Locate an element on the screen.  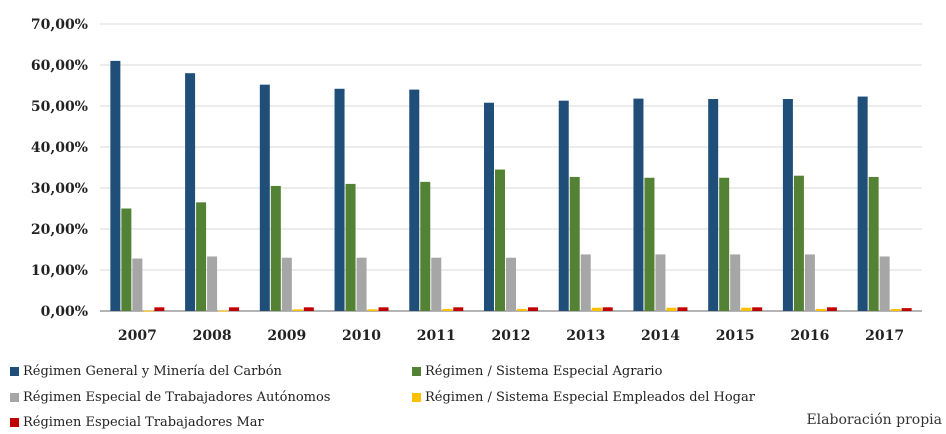
legend-item: Régimen Especial Trabajadores Mar is located at coordinates (137, 422).